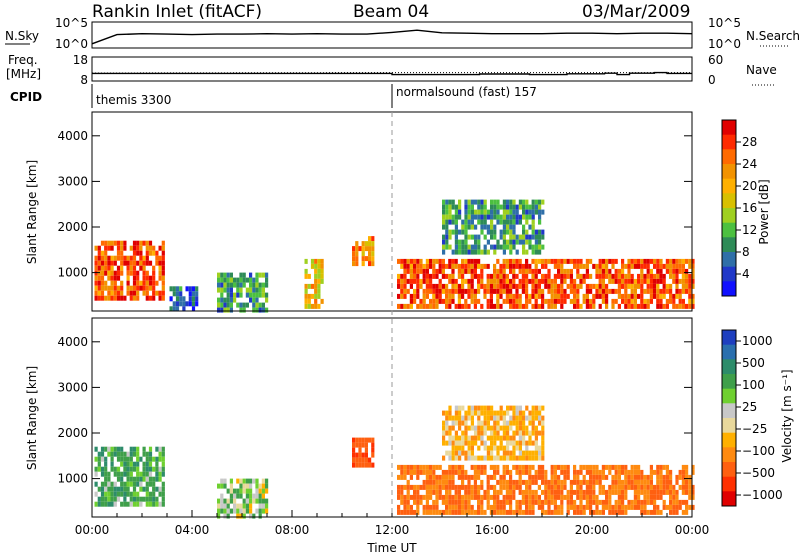  Describe the element at coordinates (84, 80) in the screenshot. I see `freq-left-tick-bottom: 8` at that location.